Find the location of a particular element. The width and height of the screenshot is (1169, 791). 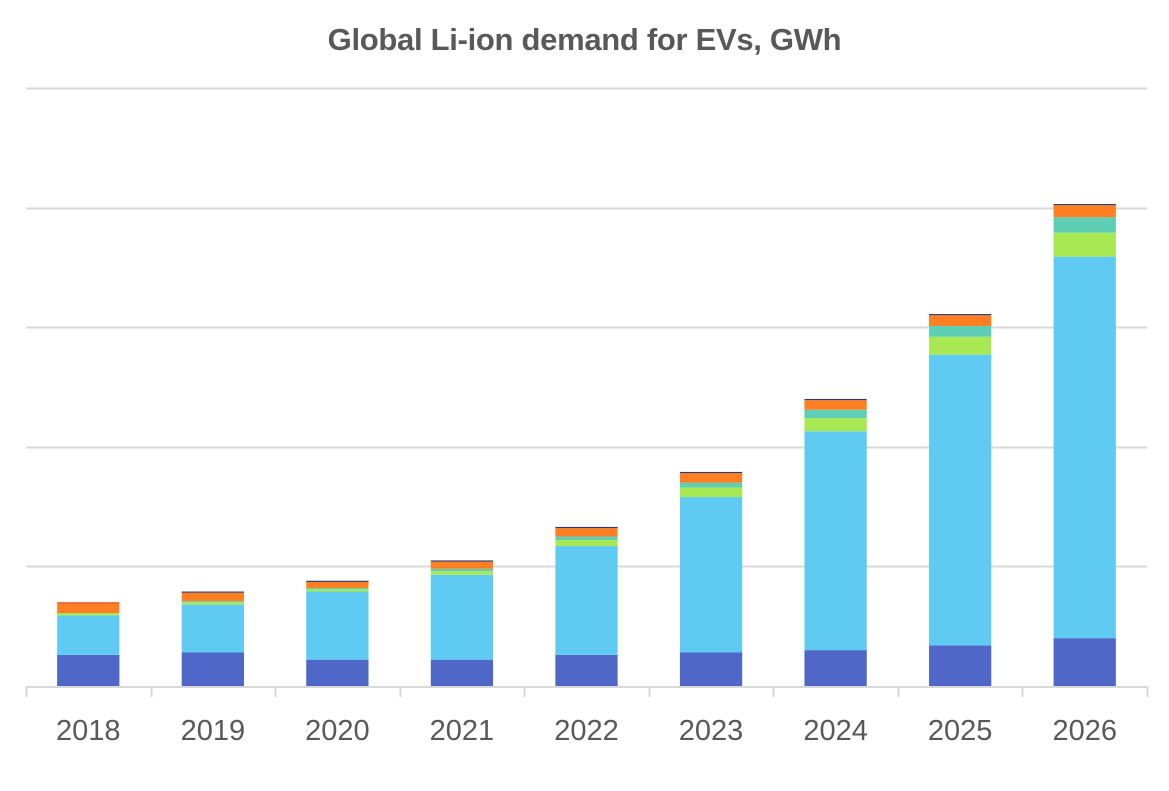

bar-stack-2018 is located at coordinates (88, 644).